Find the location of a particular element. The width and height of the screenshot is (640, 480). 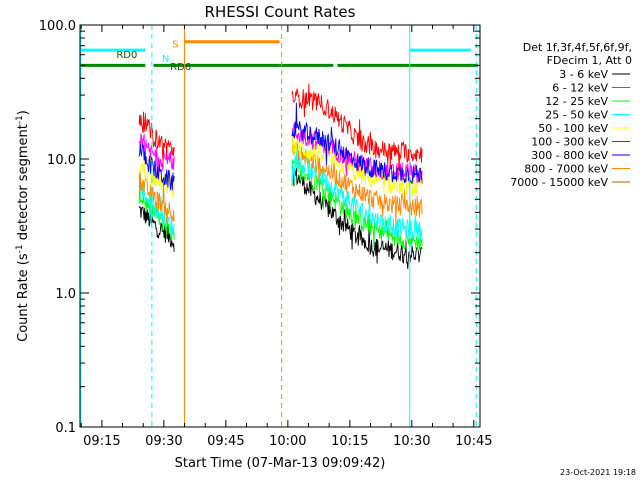

y-tick-label-1: 1.0 is located at coordinates (65, 294).